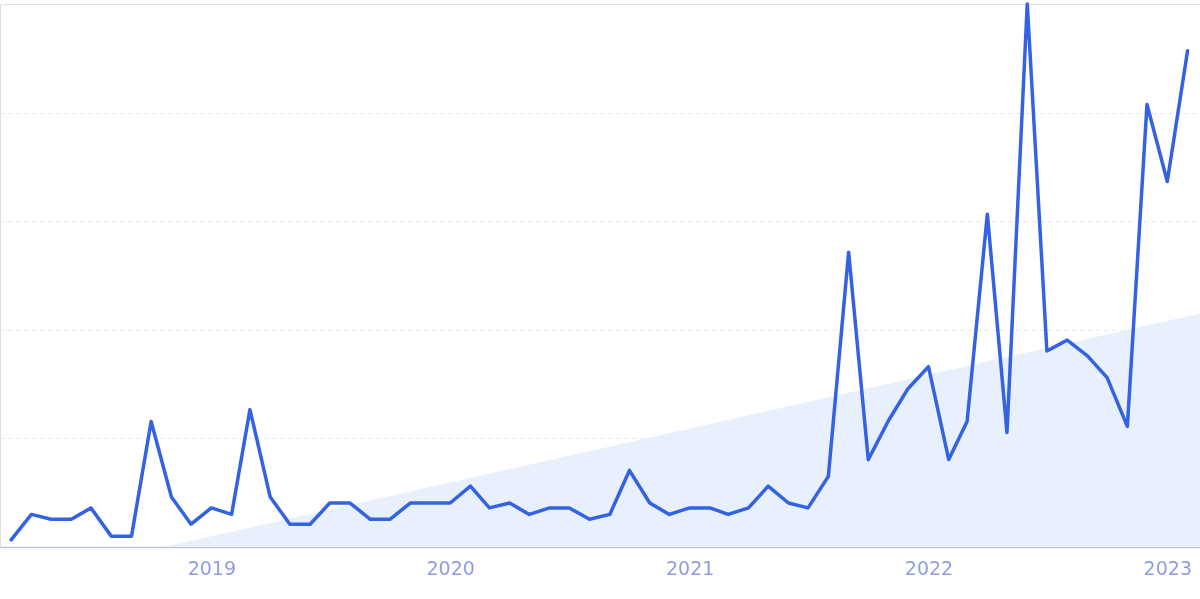  Describe the element at coordinates (212, 567) in the screenshot. I see `x-tick-label: 2019` at that location.